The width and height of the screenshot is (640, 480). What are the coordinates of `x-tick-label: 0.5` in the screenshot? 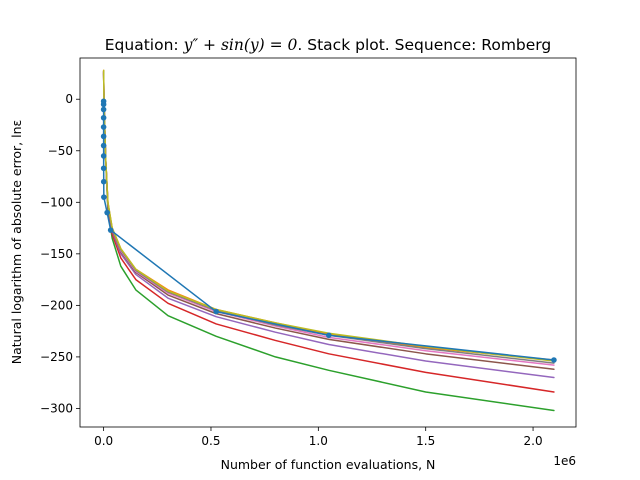 It's located at (210, 441).